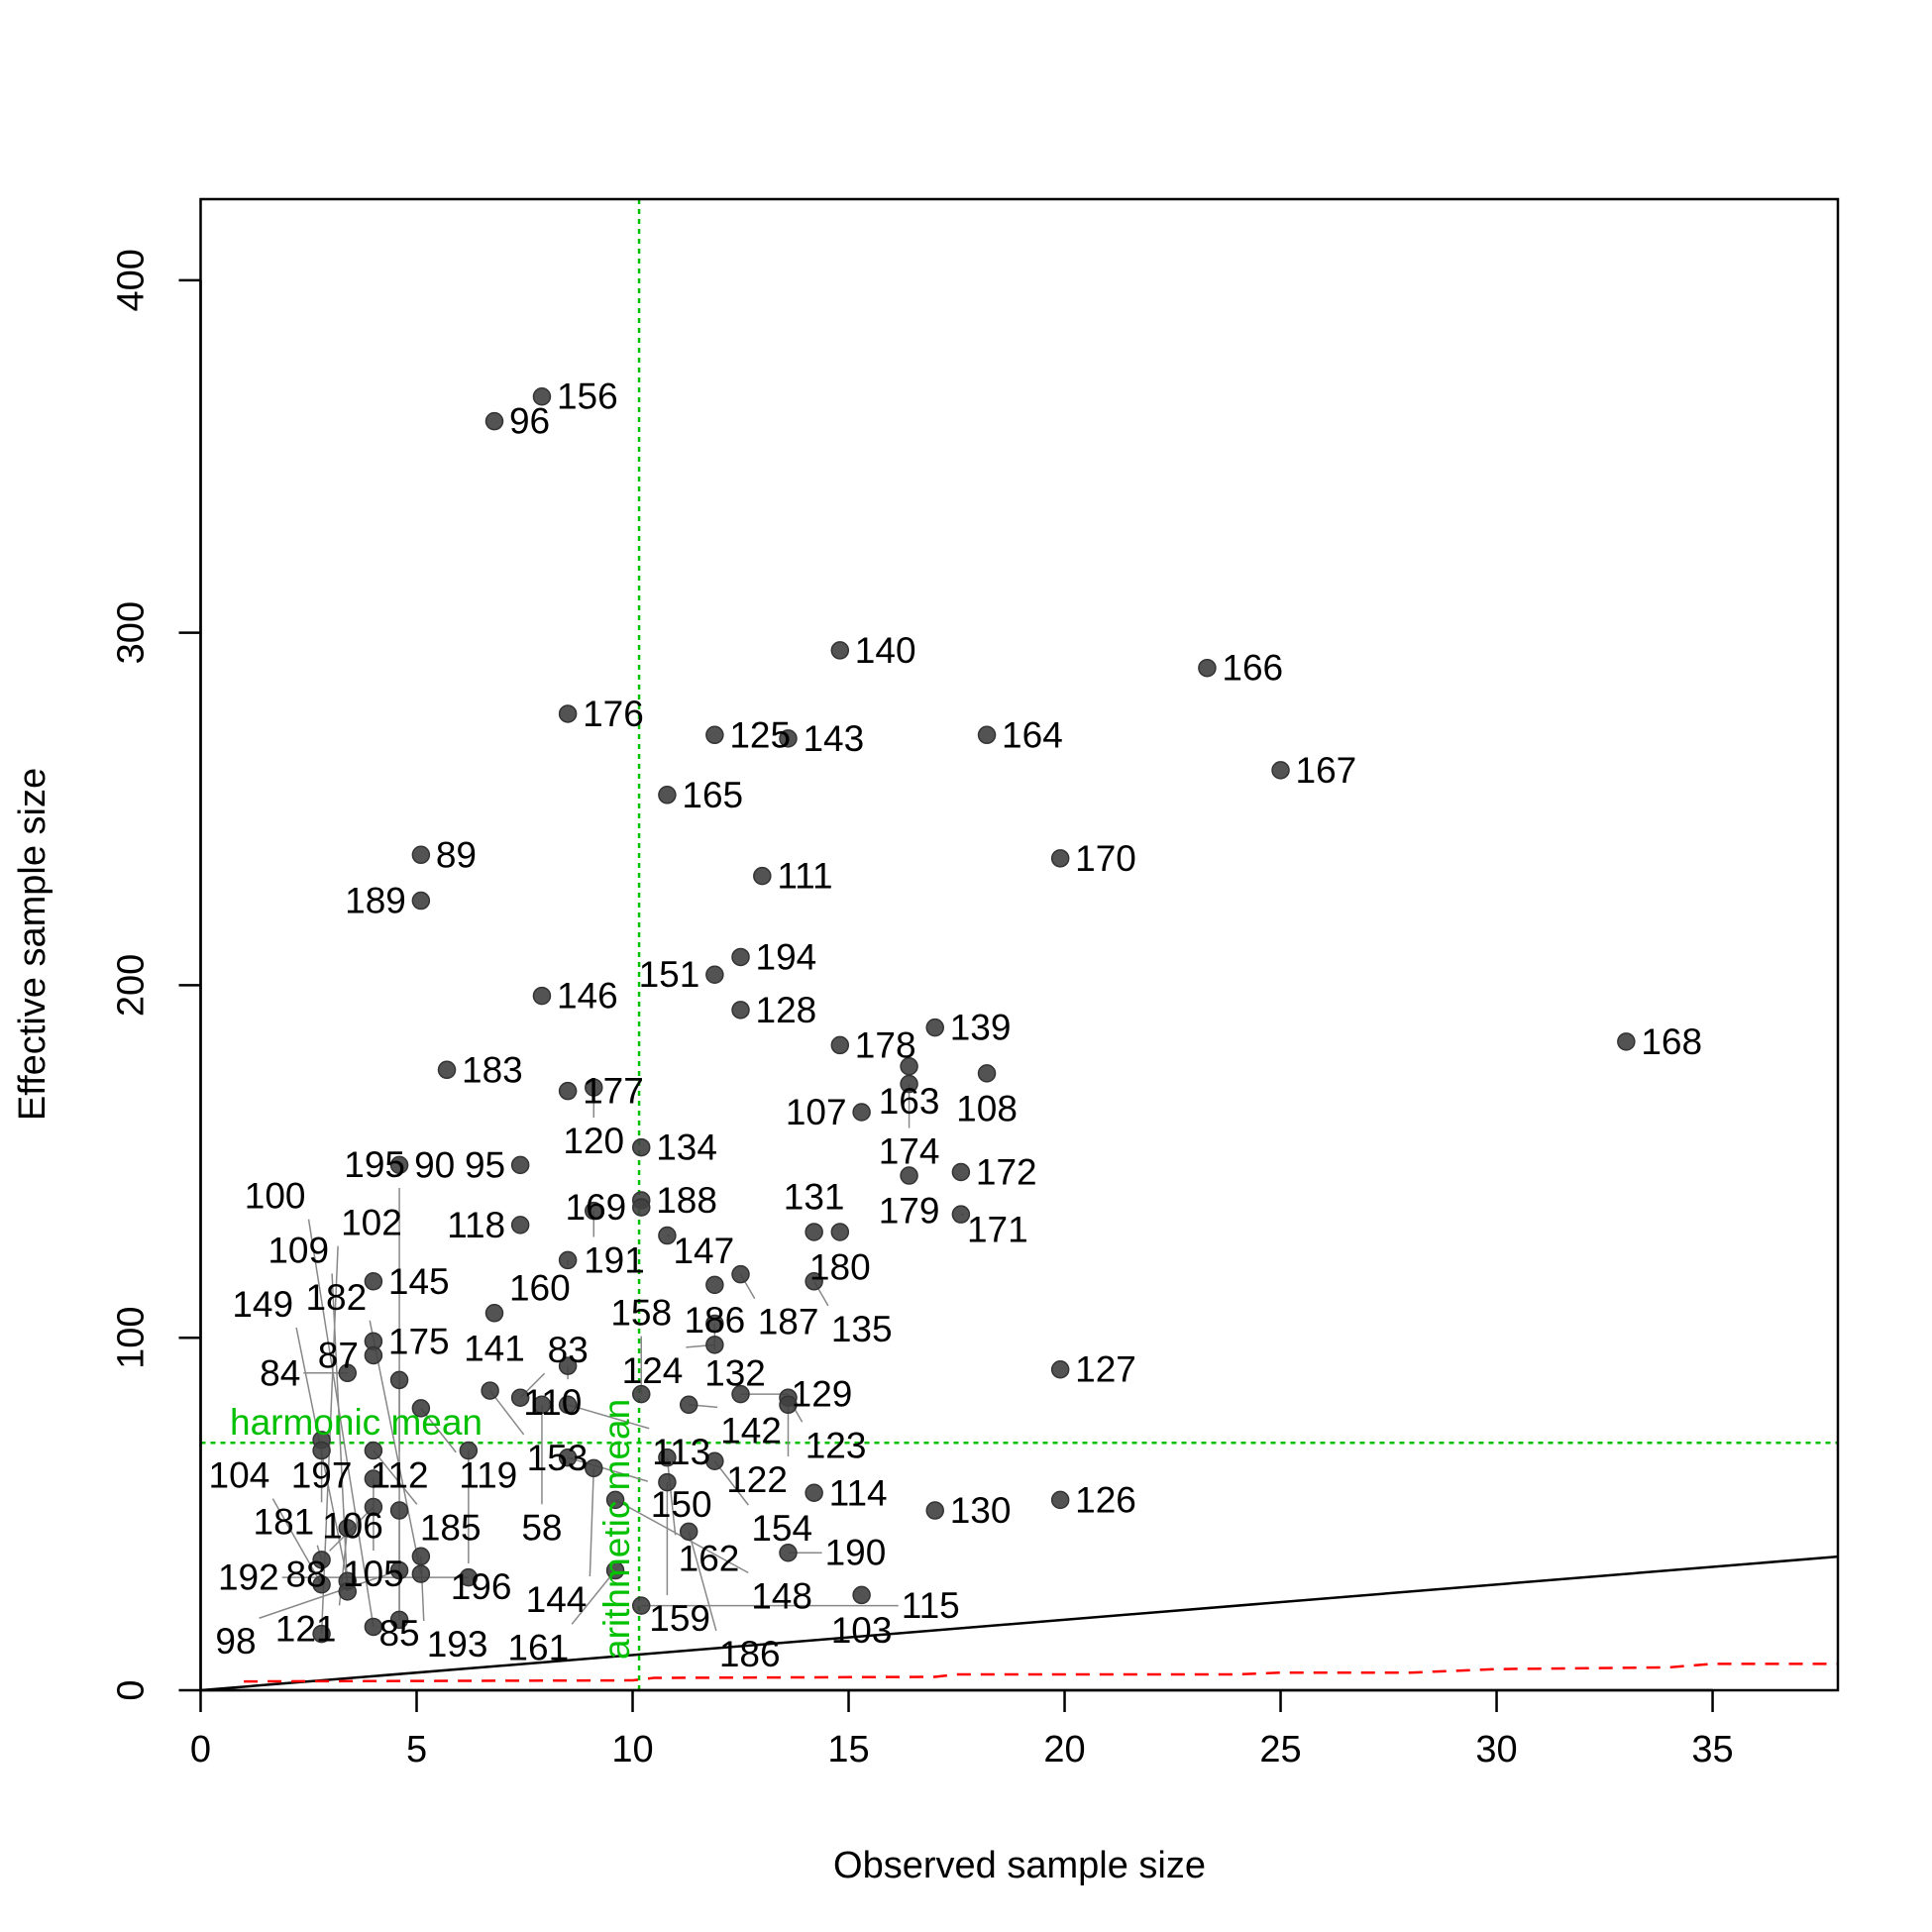 The width and height of the screenshot is (1932, 1932). Describe the element at coordinates (398, 1634) in the screenshot. I see `point-label: 85` at that location.